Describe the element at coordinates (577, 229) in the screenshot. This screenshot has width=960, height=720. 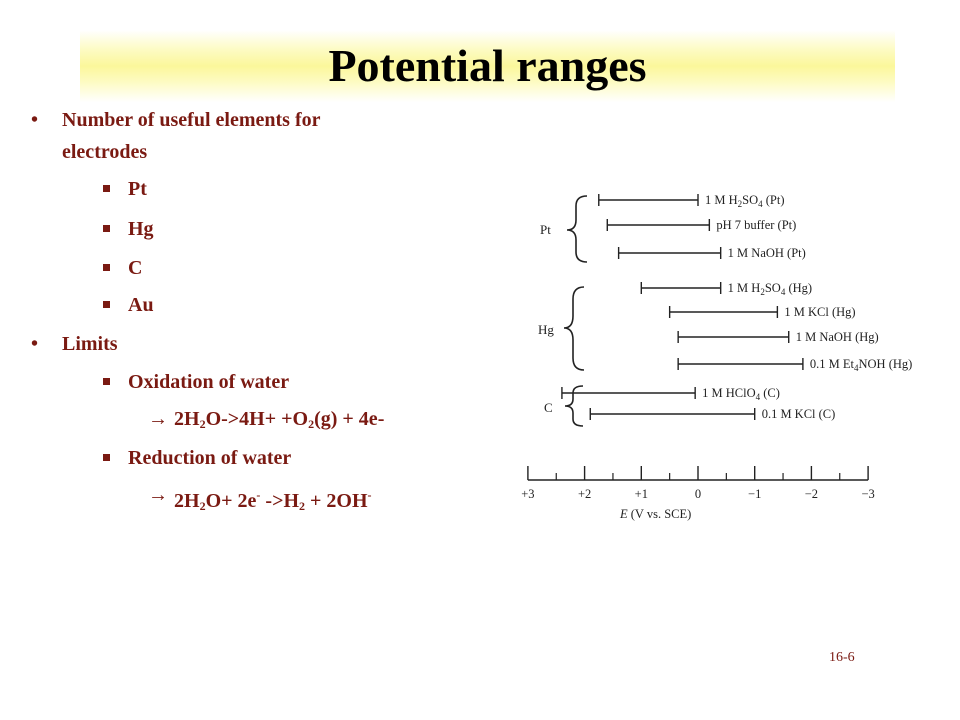
I see `brace-pt` at that location.